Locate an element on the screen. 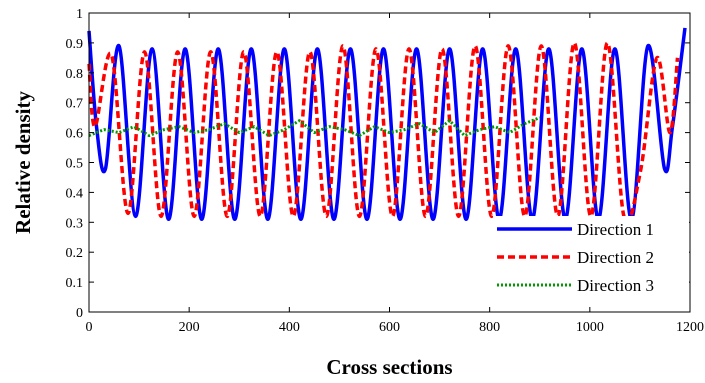 Image resolution: width=705 pixels, height=383 pixels. y-tick-label: 0.5 is located at coordinates (75, 164).